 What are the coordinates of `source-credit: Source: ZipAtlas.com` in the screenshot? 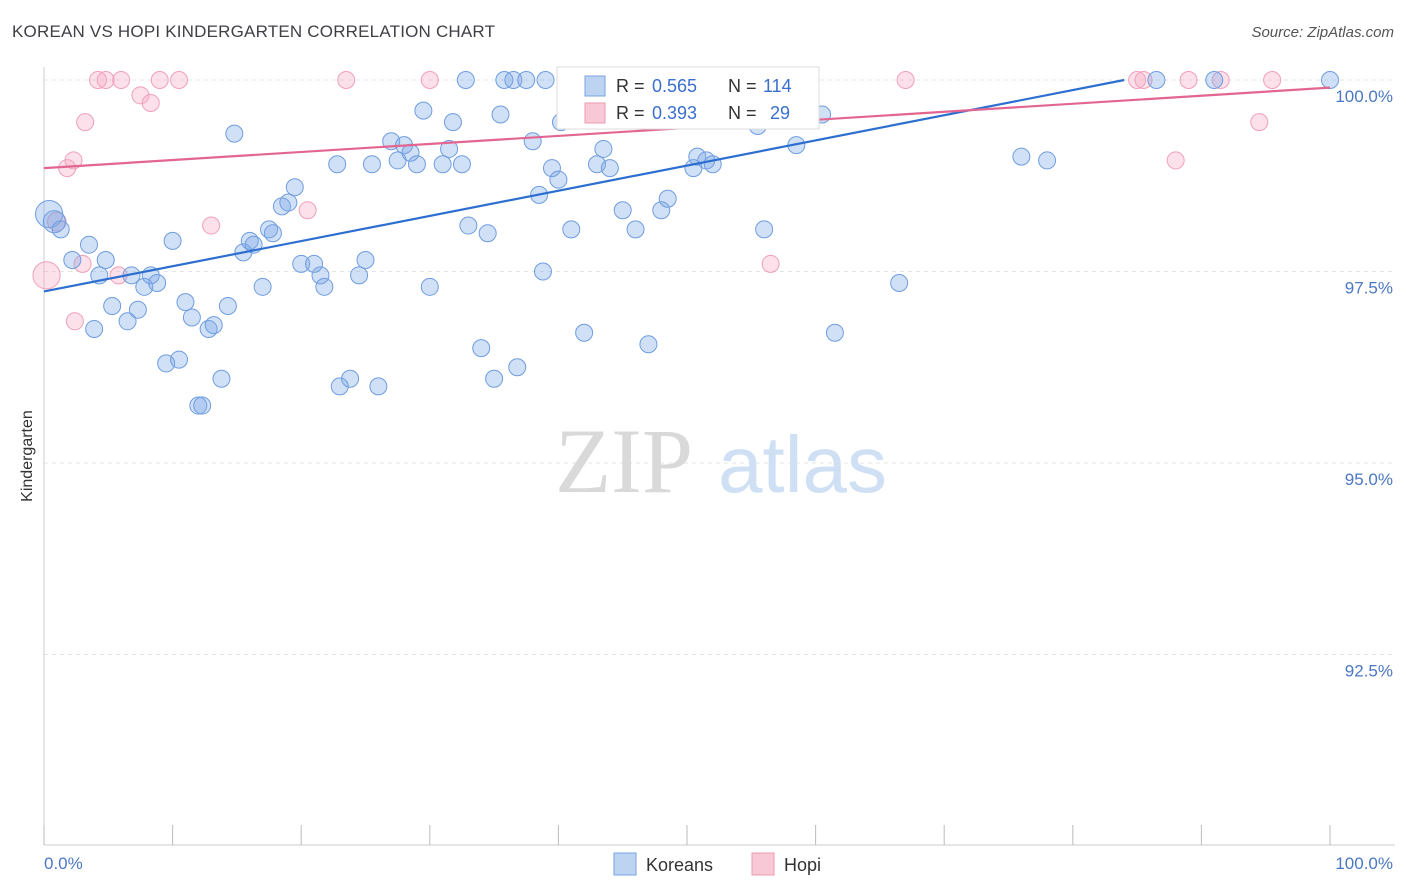 It's located at (1322, 32).